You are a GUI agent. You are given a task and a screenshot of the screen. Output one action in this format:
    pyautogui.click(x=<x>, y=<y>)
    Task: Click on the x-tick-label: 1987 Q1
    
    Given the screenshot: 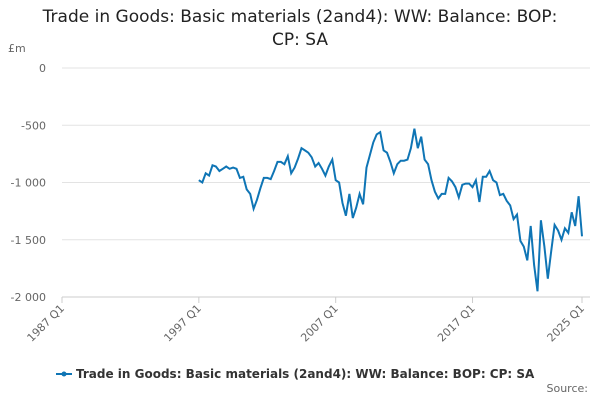 What is the action you would take?
    pyautogui.click(x=46, y=323)
    